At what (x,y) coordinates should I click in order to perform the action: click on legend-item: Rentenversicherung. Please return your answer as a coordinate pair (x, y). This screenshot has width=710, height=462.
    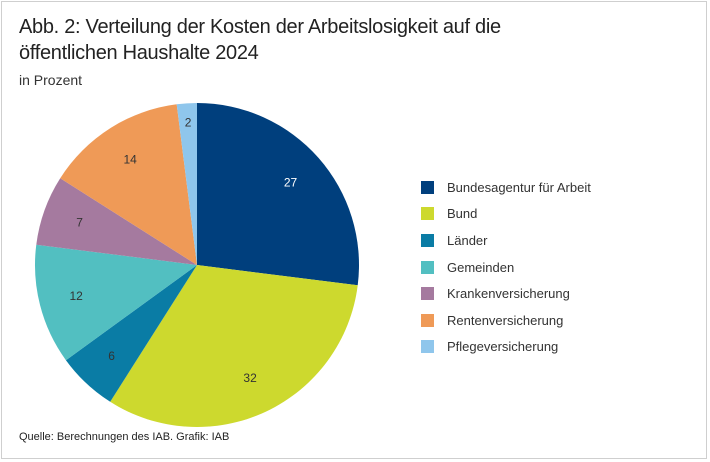
    Looking at the image, I should click on (506, 320).